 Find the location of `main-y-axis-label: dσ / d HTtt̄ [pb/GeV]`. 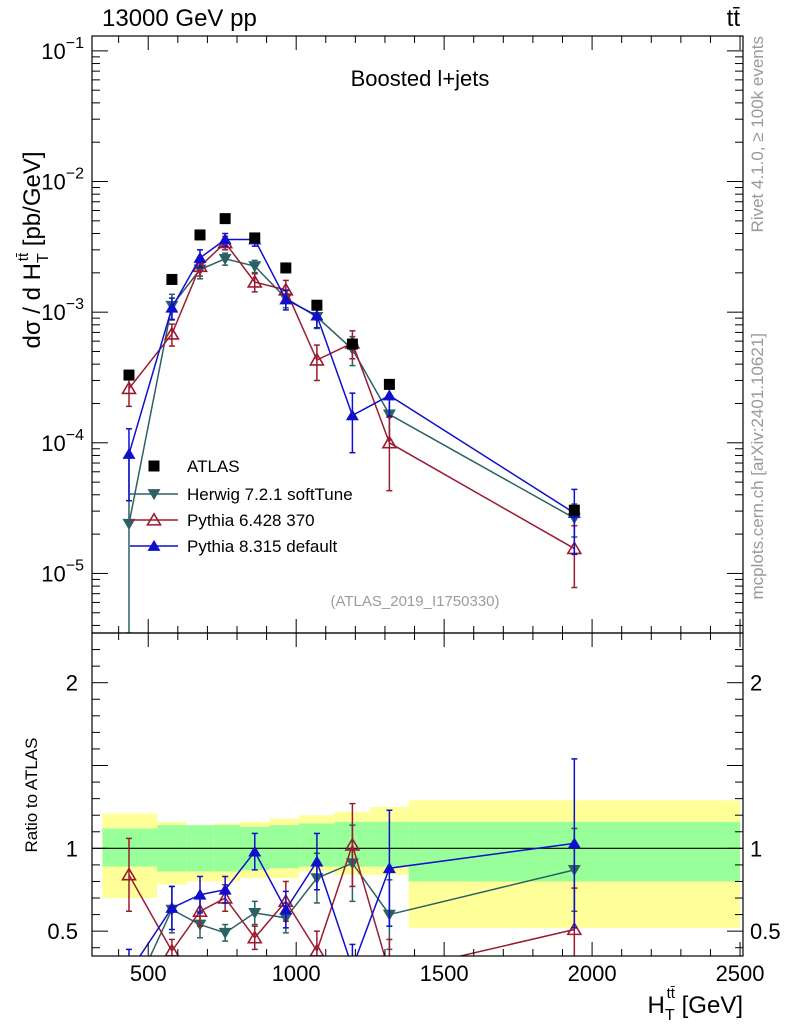

main-y-axis-label: dσ / d HTtt̄ [pb/GeV] is located at coordinates (33, 249).